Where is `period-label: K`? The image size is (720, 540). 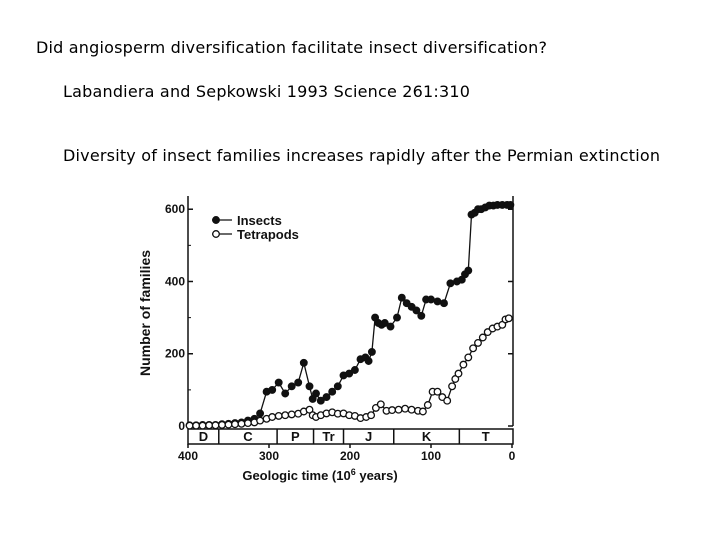 period-label: K is located at coordinates (427, 436).